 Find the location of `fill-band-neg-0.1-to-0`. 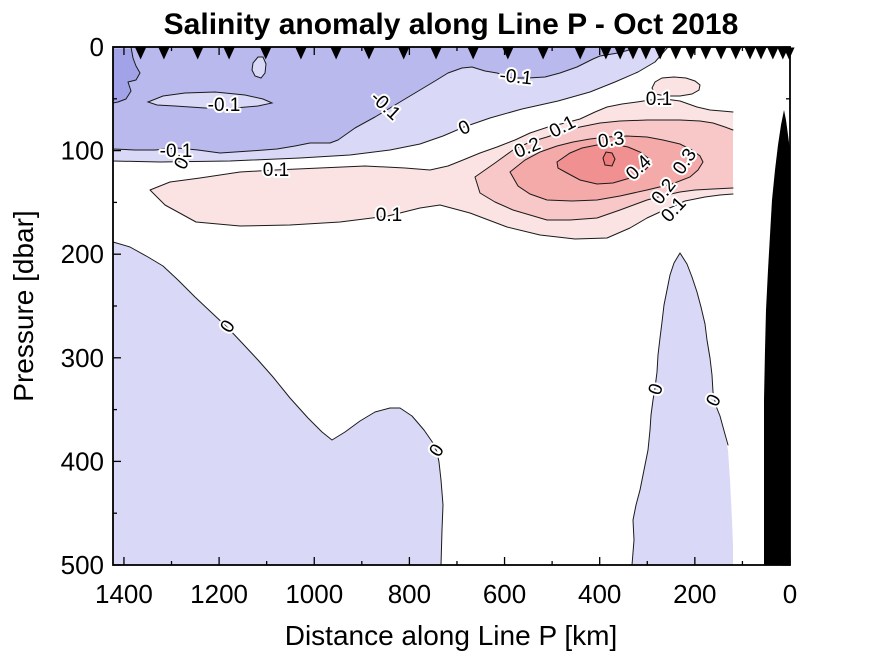

fill-band-neg-0.1-to-0 is located at coordinates (390, 104).